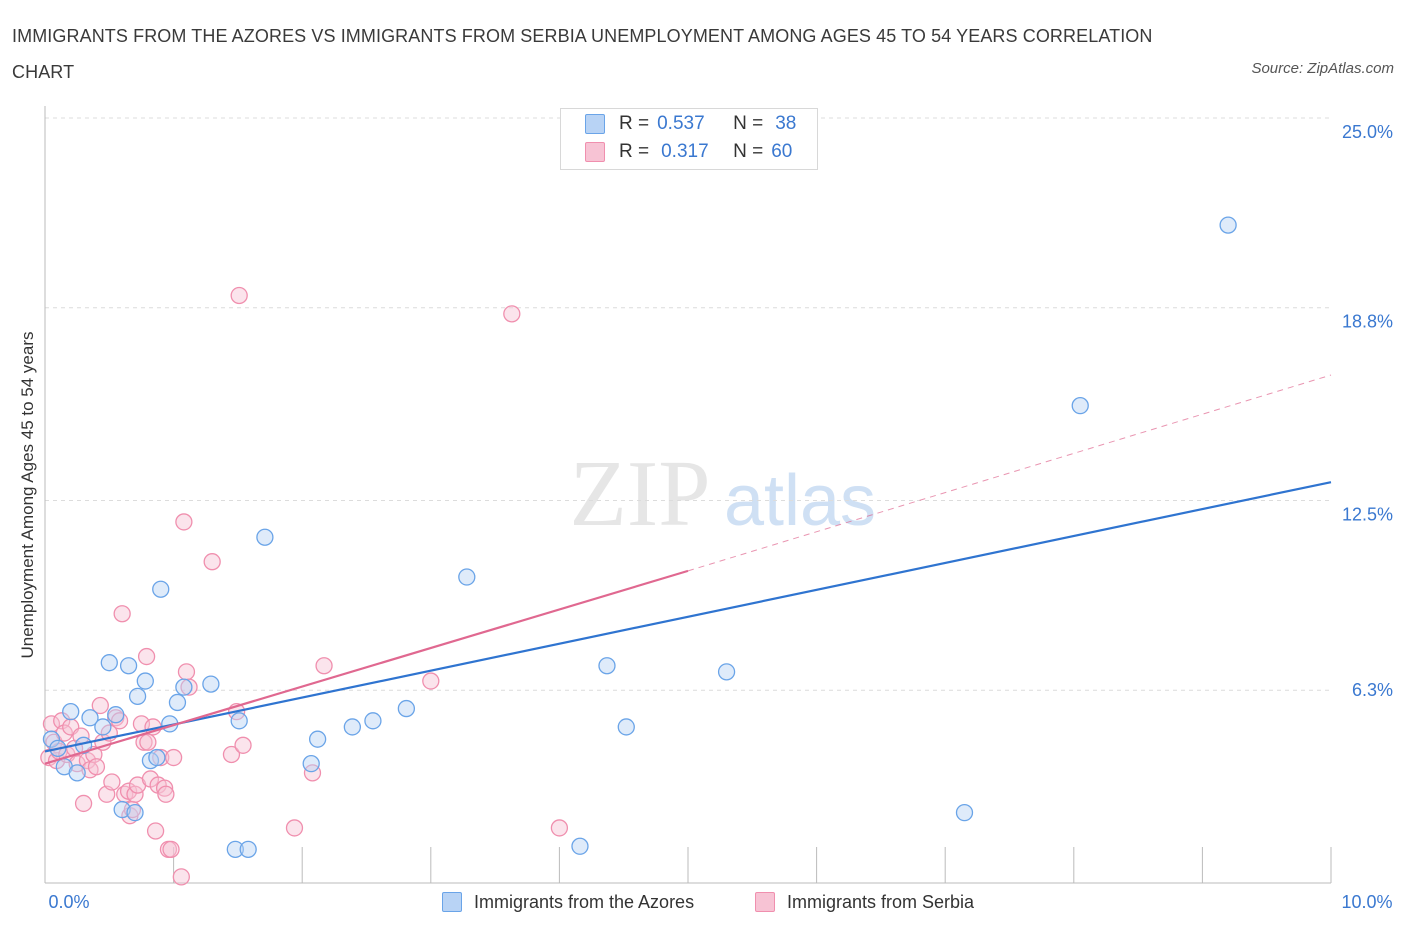  I want to click on correlation-legend: R = 0.537 N = 38 R = 0.317 N = 60, so click(689, 139).